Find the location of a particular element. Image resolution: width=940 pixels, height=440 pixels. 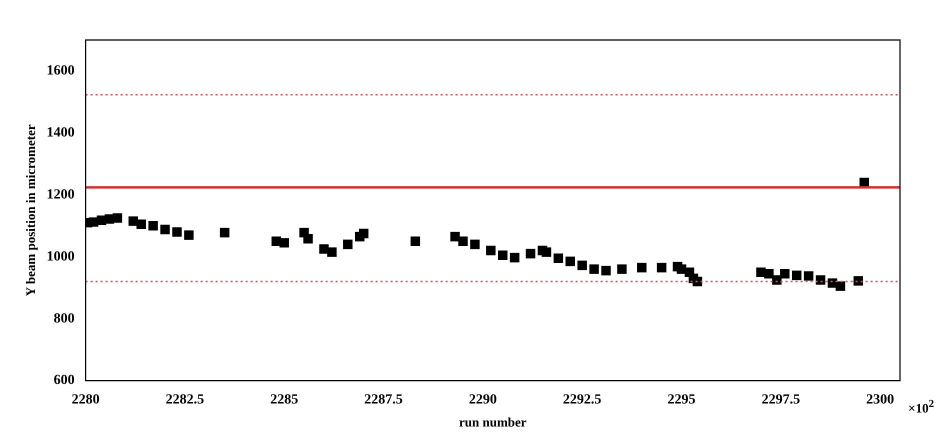

x-tick-label: 2280 is located at coordinates (86, 400).